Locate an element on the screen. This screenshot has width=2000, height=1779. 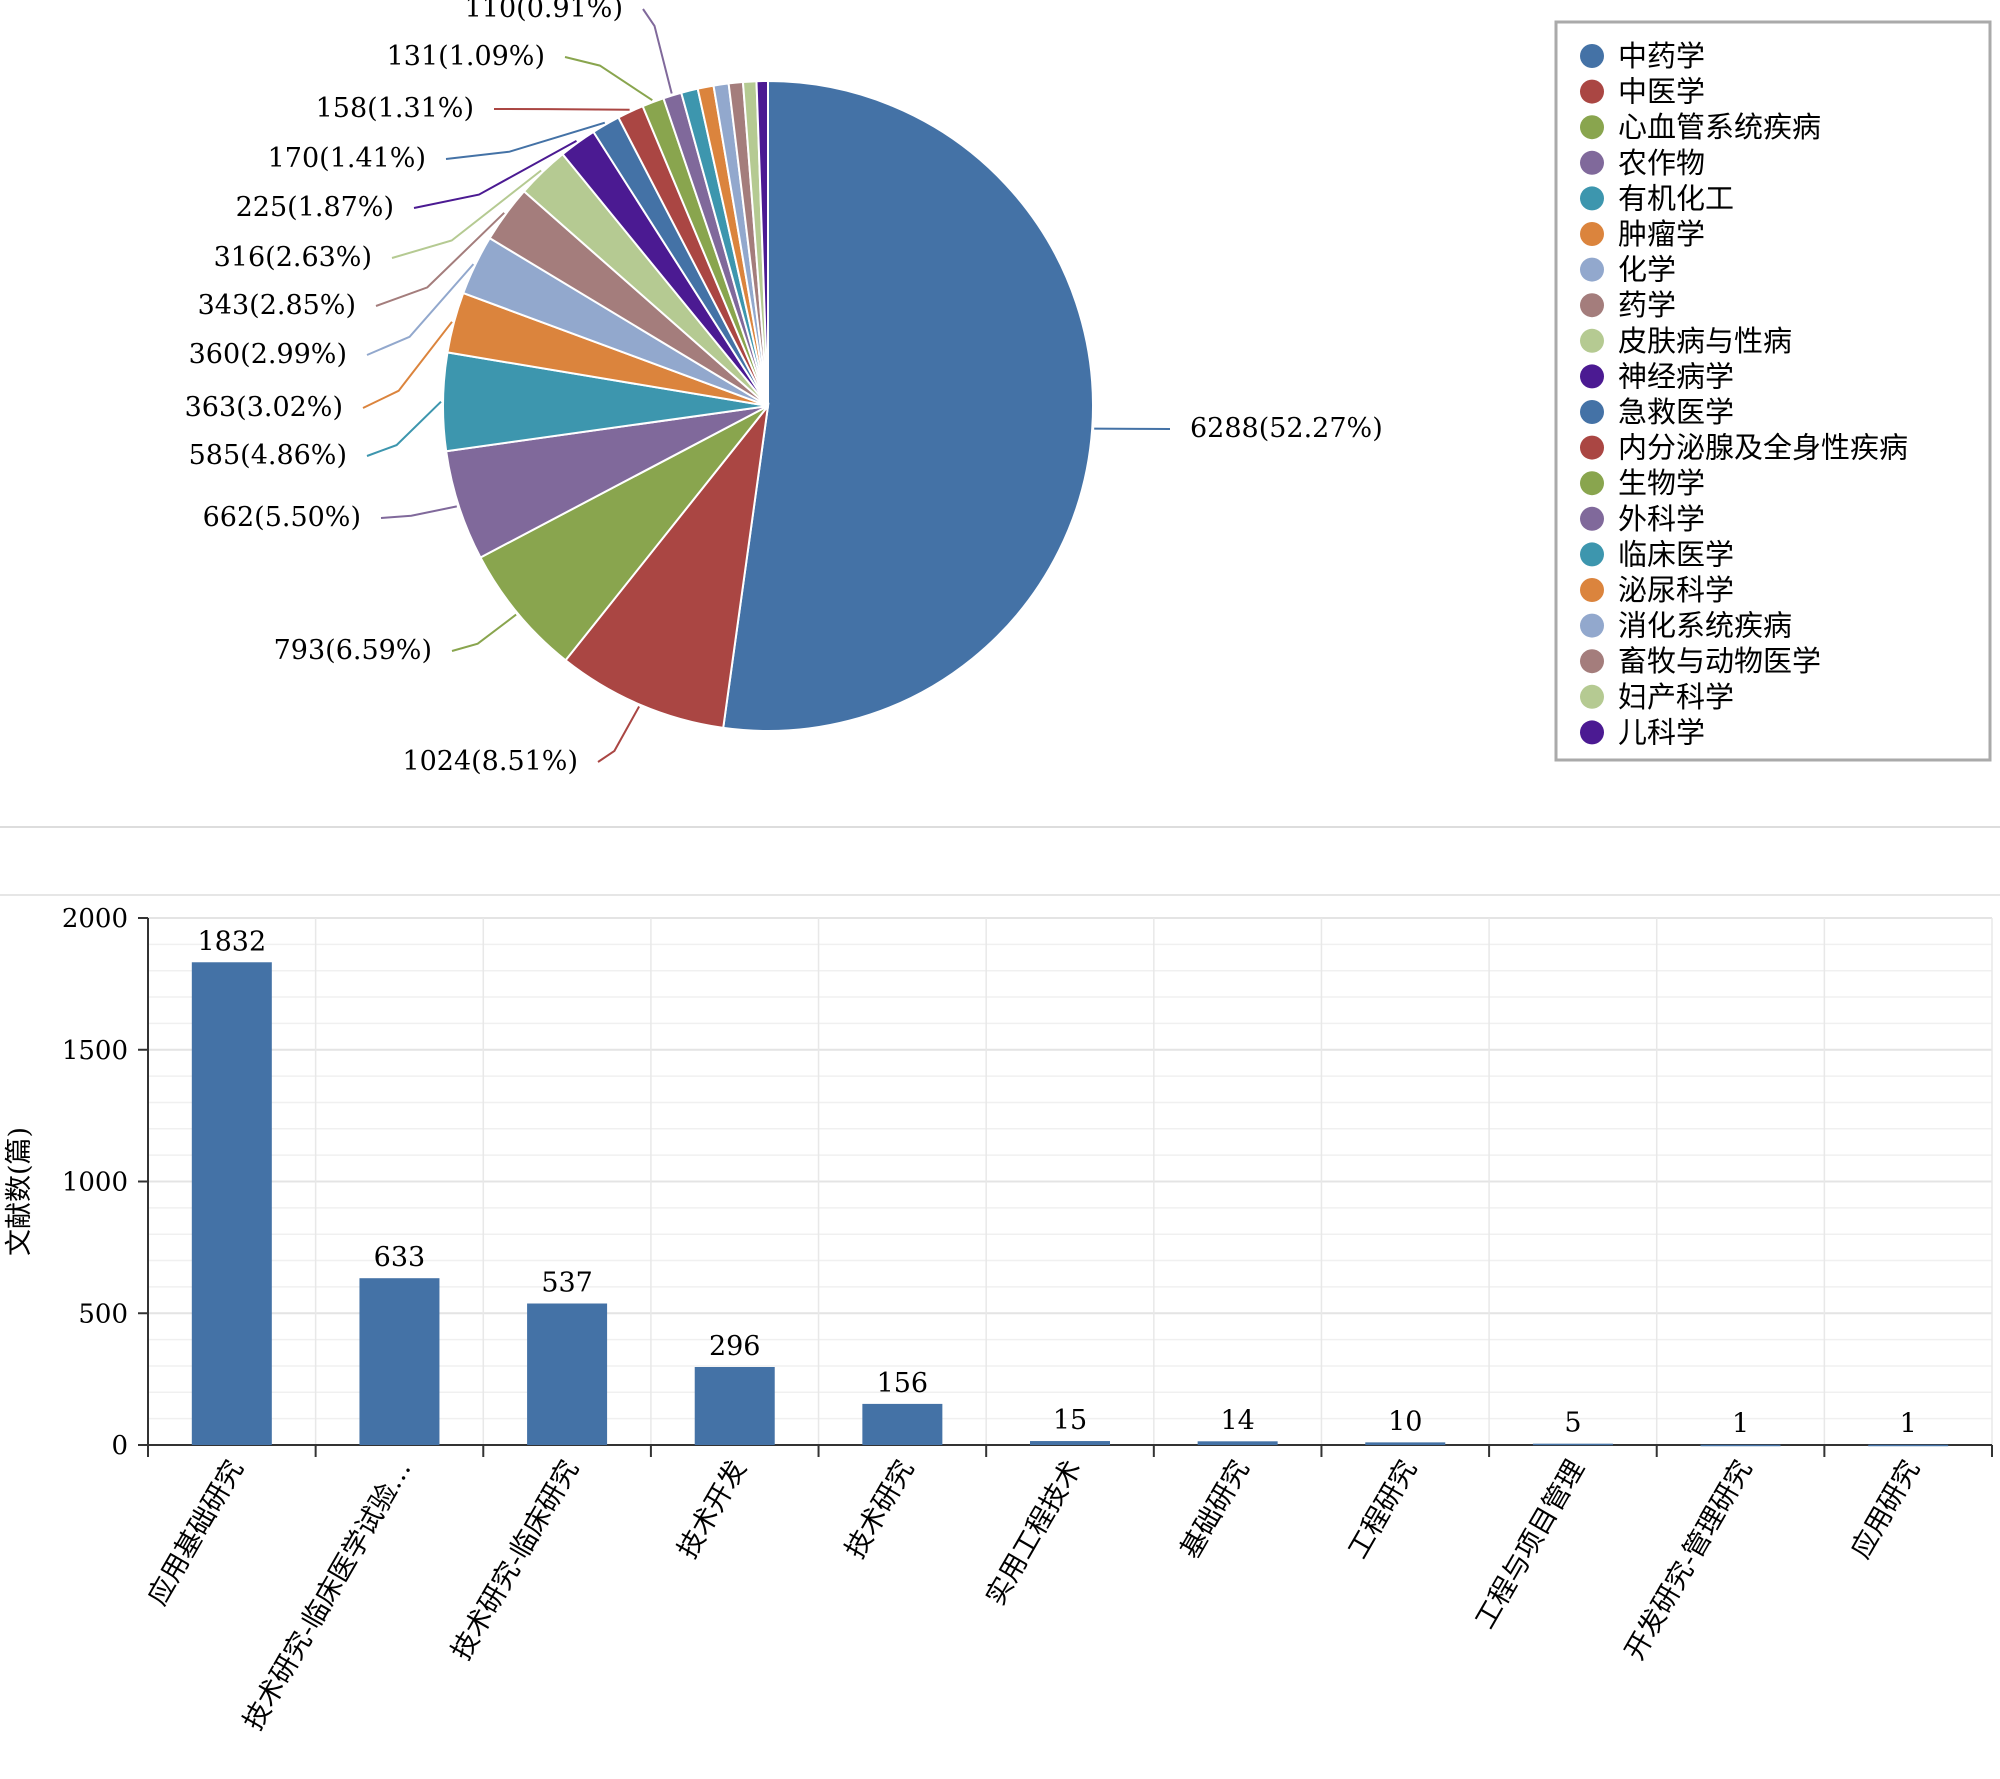
pie-data-label: 793(6.59%) is located at coordinates (353, 650).